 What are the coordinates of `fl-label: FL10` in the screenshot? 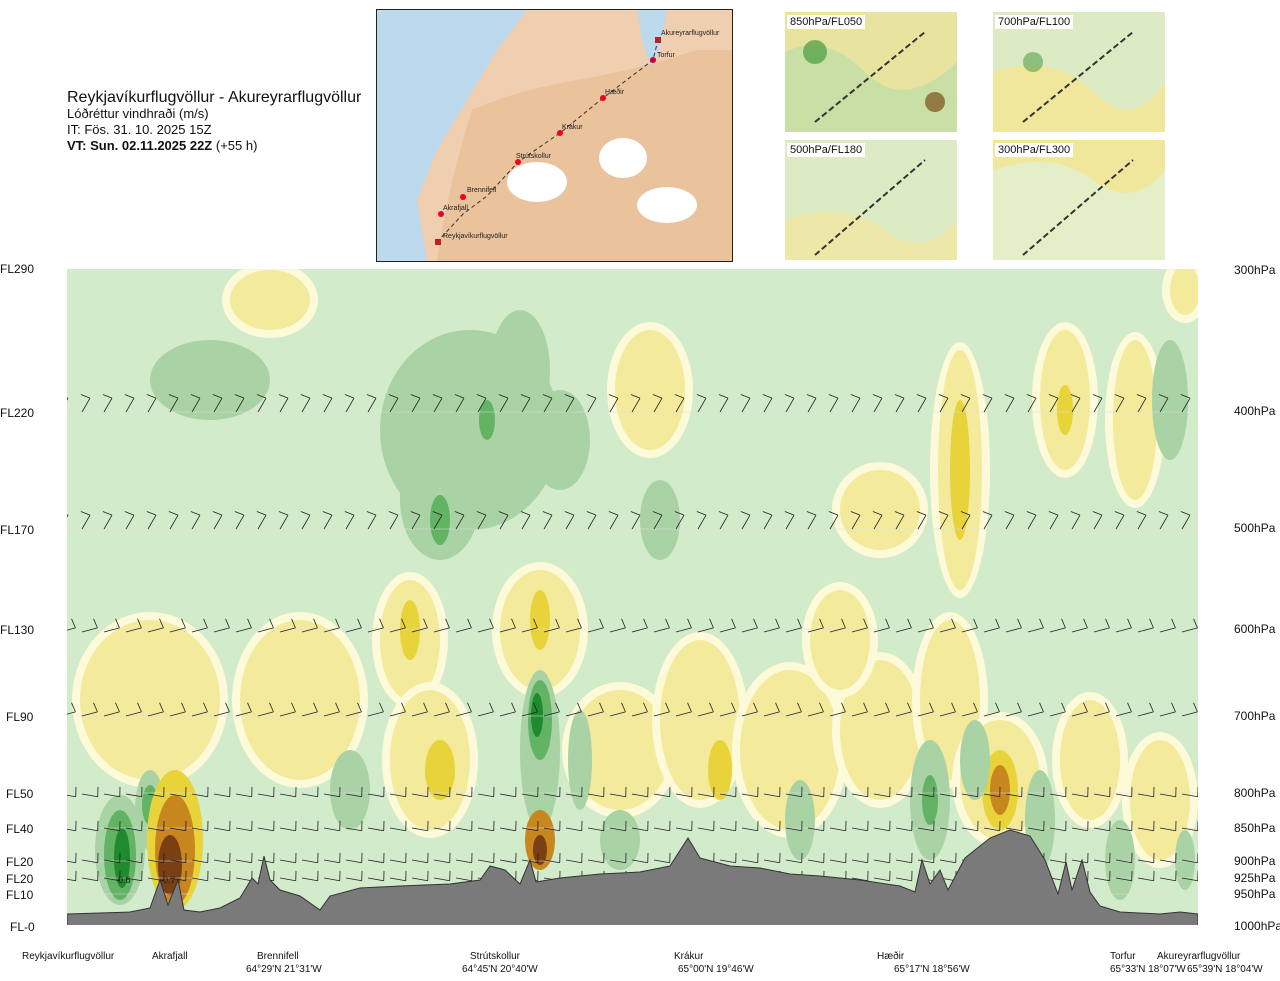 It's located at (20, 895).